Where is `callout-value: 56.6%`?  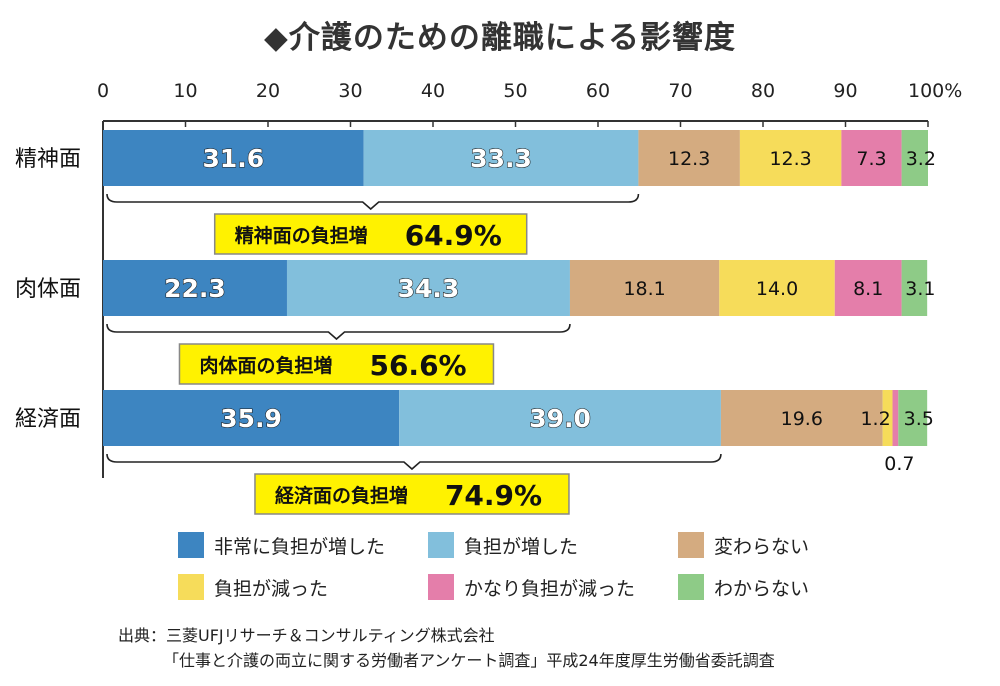 callout-value: 56.6% is located at coordinates (417, 365).